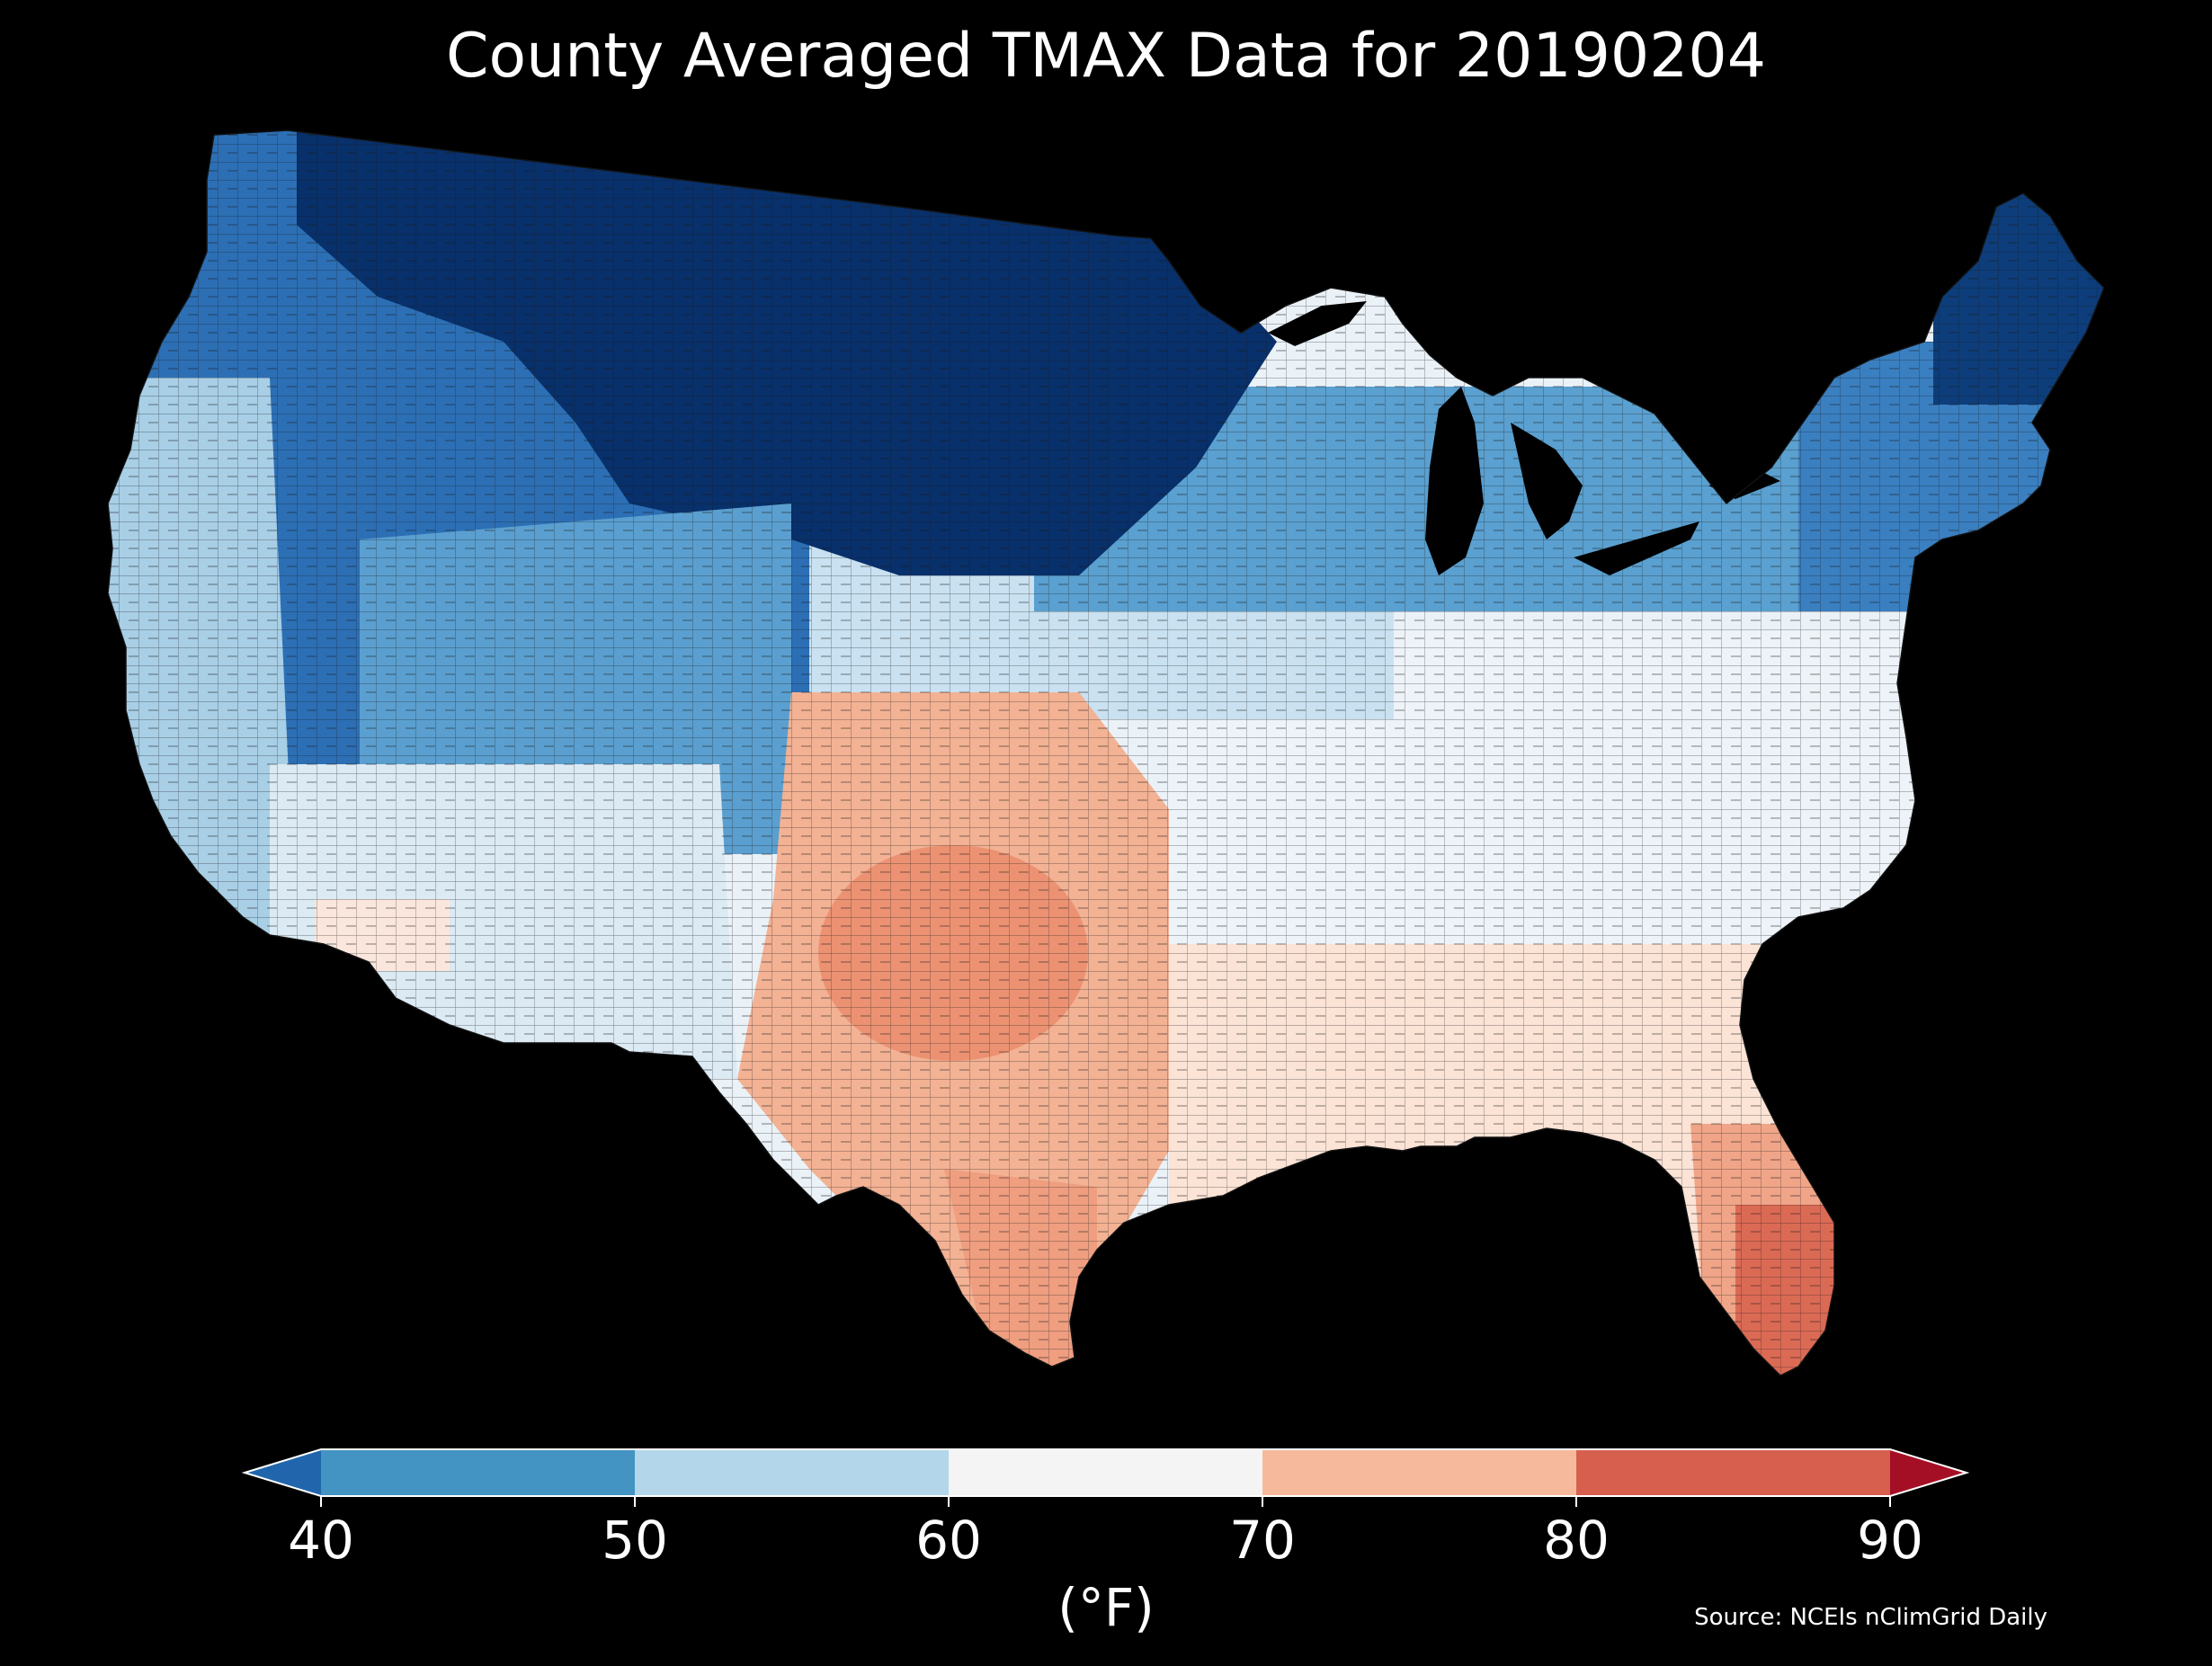  What do you see at coordinates (1744, 486) in the screenshot?
I see `lake-ontario` at bounding box center [1744, 486].